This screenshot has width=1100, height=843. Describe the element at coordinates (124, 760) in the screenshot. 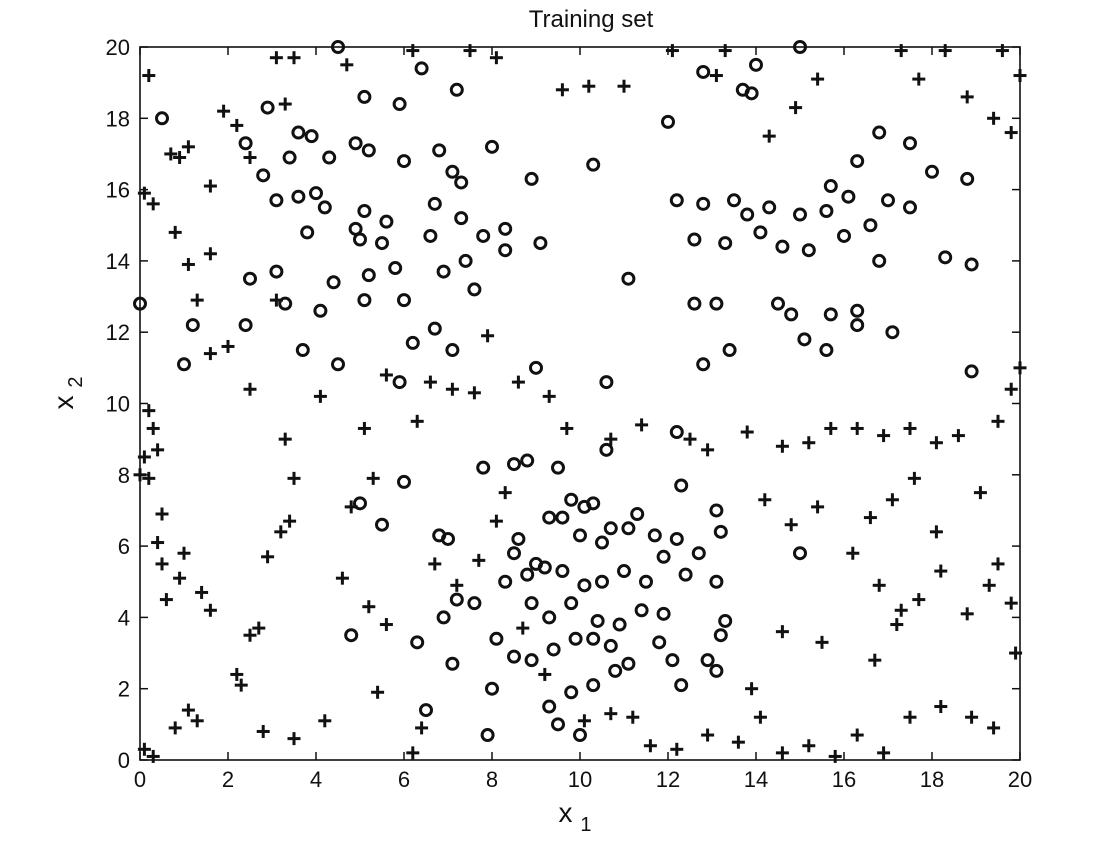

I see `y-tick-label: 0` at that location.